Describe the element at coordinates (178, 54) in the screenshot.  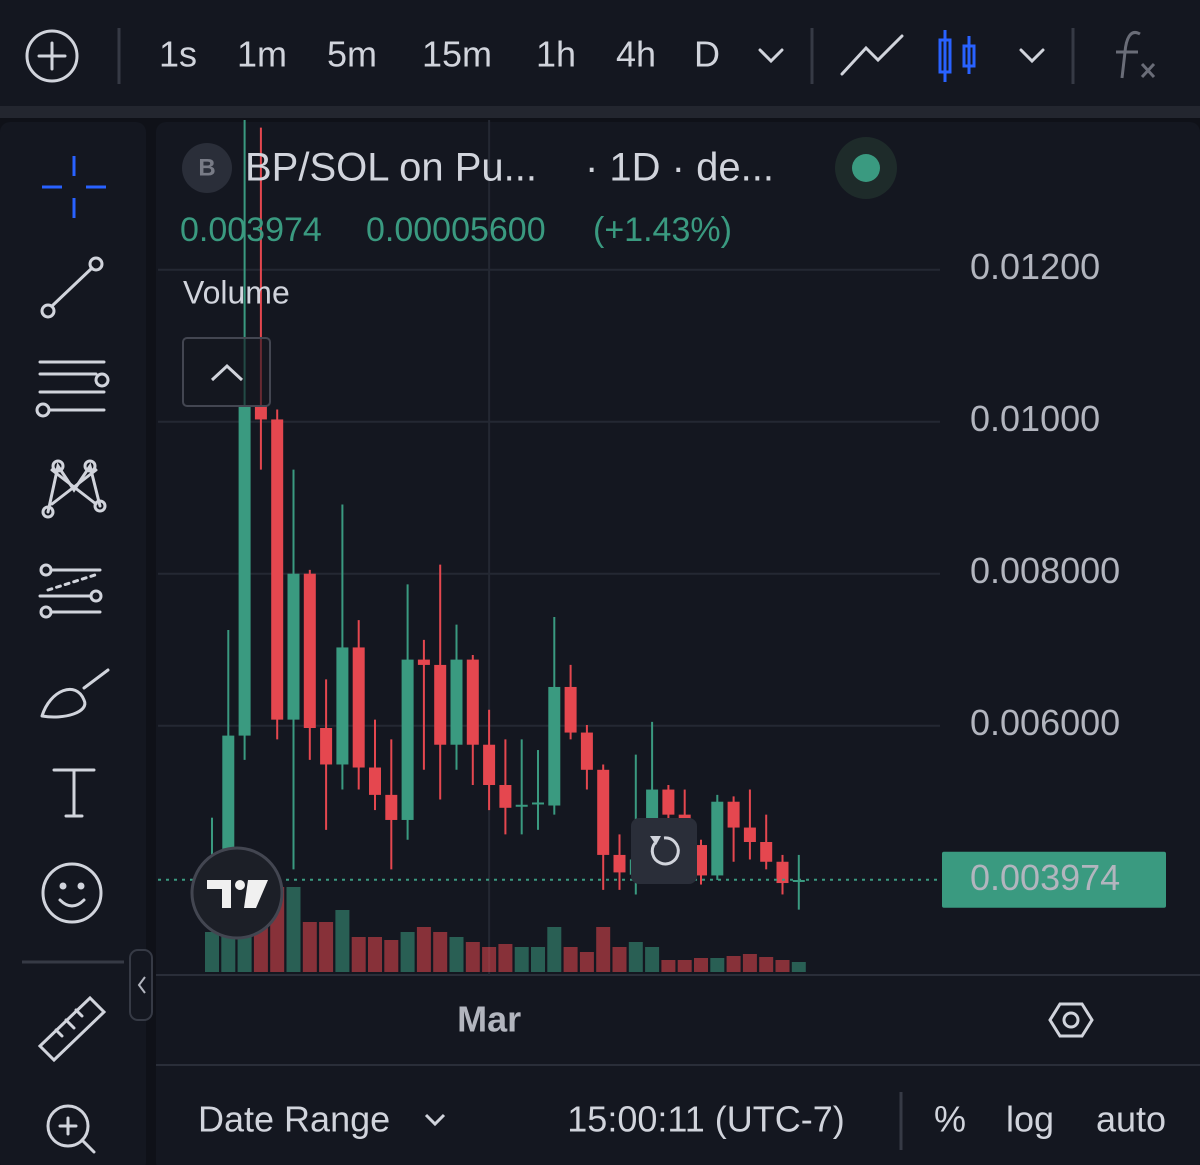
I see `interval-button: 1s` at that location.